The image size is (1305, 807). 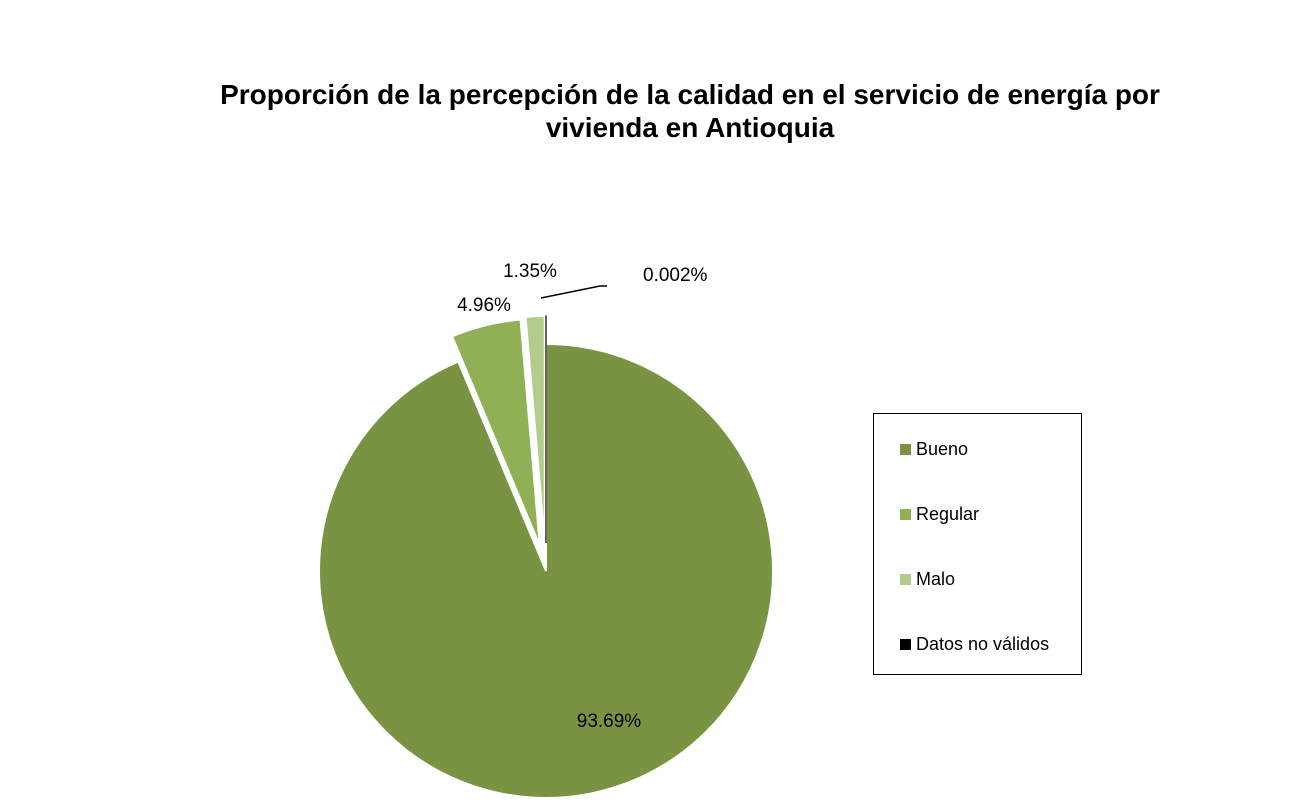 I want to click on legend-item-datos-no-validos: Datos no válidos, so click(x=974, y=644).